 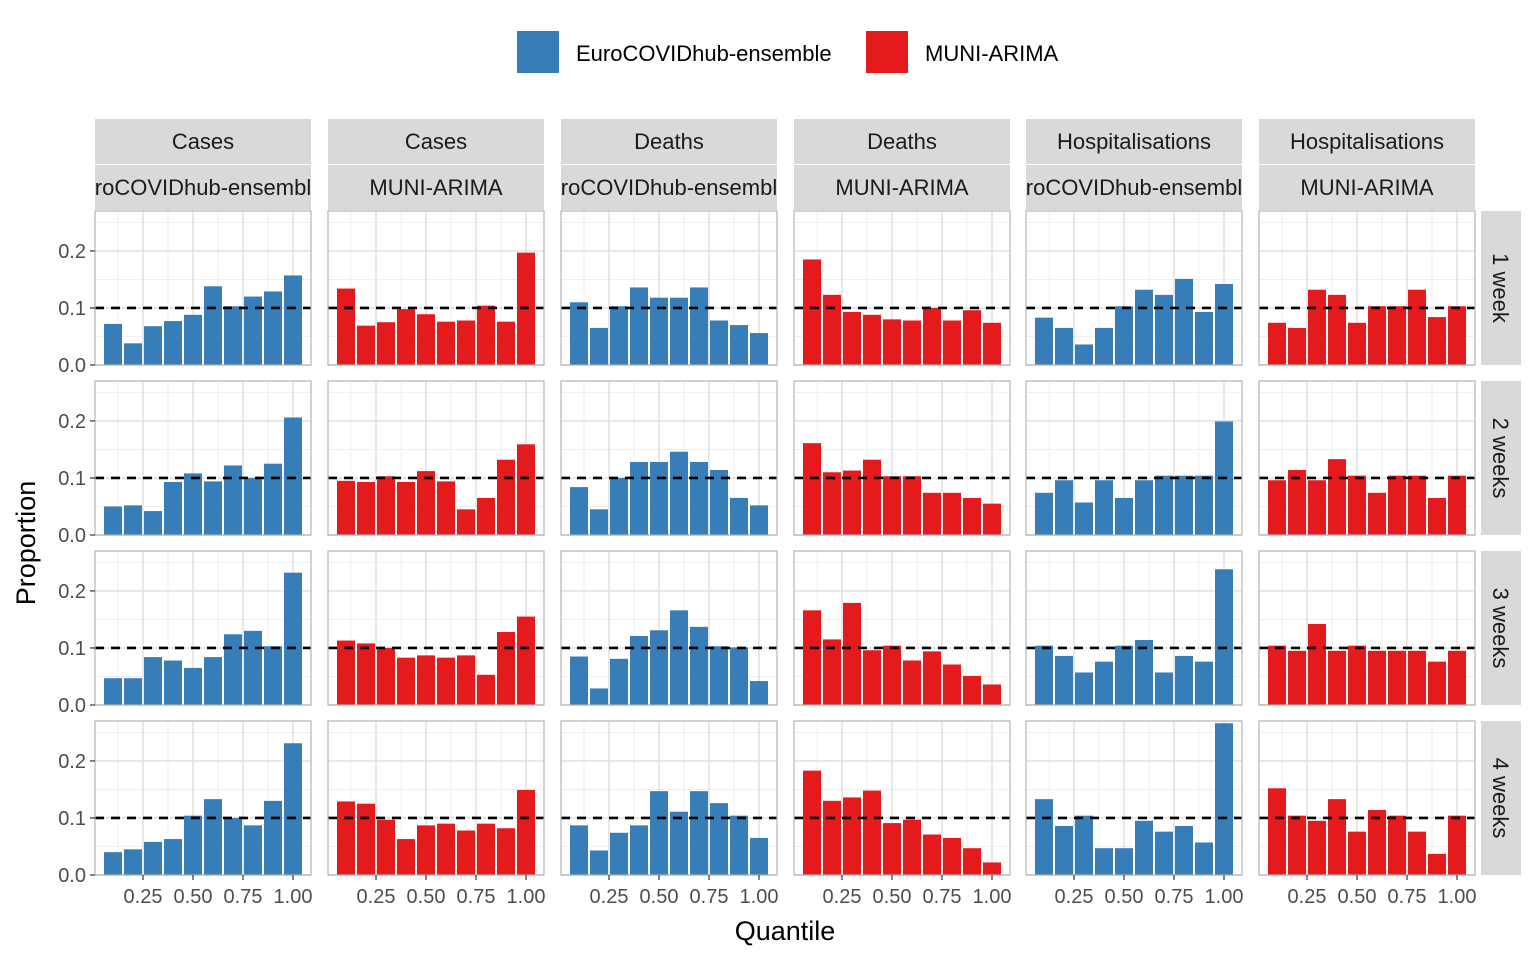 I want to click on panel-r3-c0, so click(x=203, y=798).